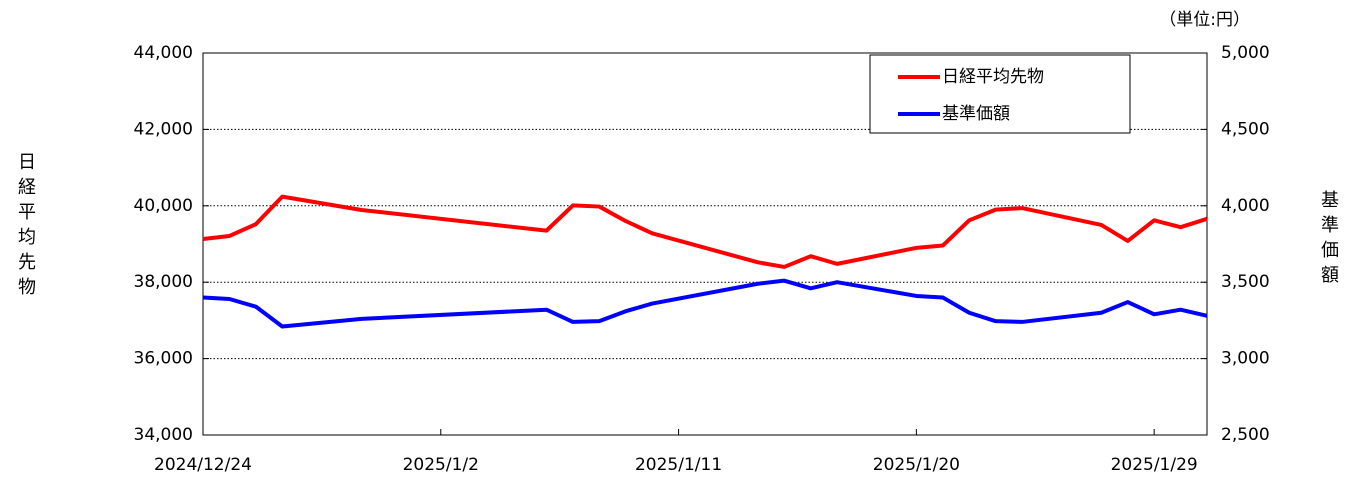  Describe the element at coordinates (1245, 53) in the screenshot. I see `y2-tick-label: 5,000` at that location.